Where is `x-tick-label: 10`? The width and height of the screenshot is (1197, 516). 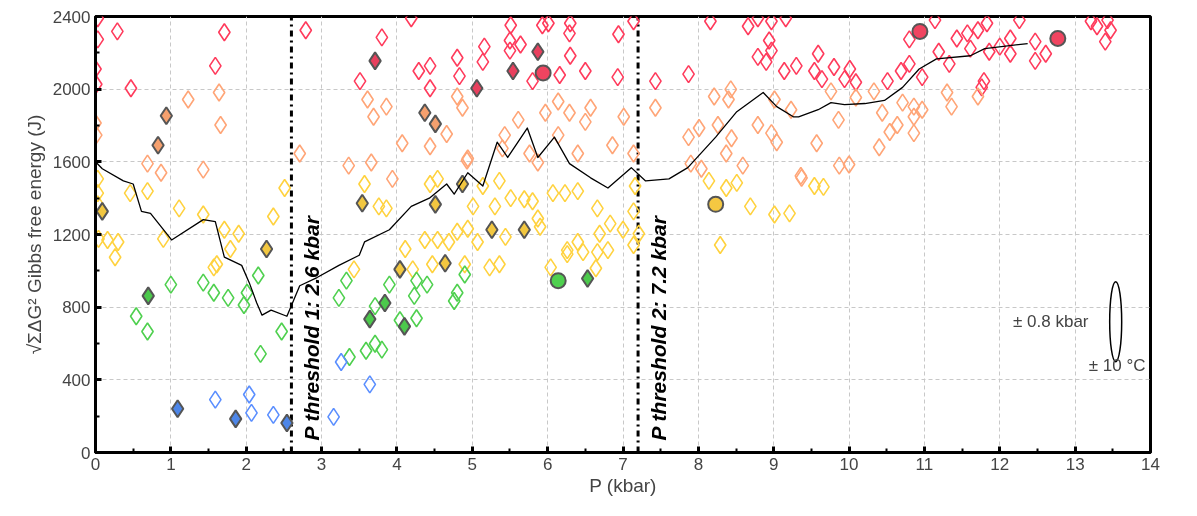 x-tick-label: 10 is located at coordinates (849, 464).